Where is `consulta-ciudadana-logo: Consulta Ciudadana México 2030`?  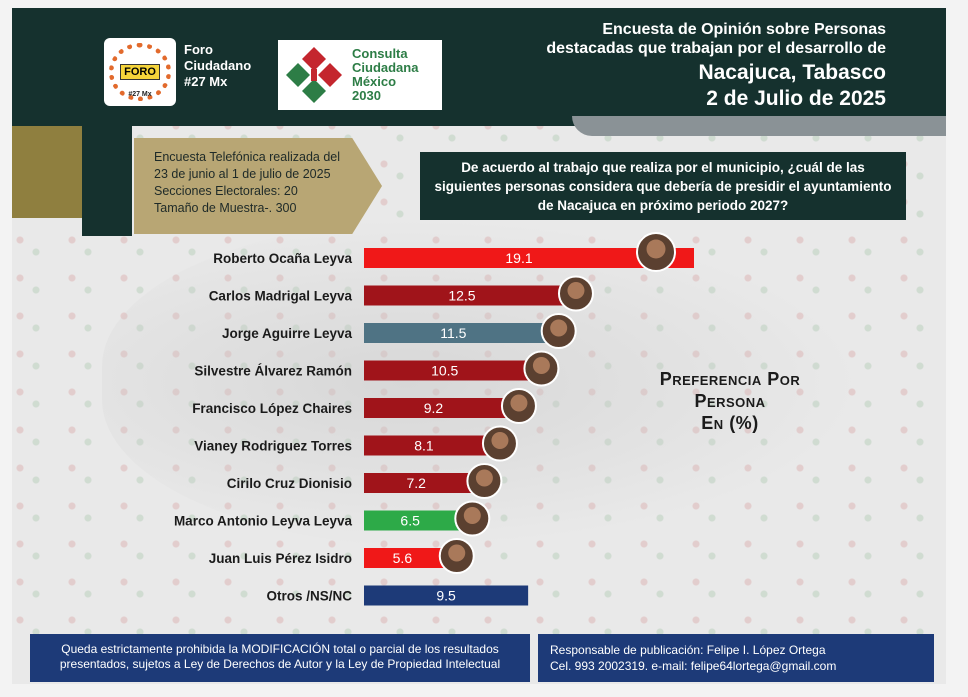
consulta-ciudadana-logo: Consulta Ciudadana México 2030 is located at coordinates (360, 75).